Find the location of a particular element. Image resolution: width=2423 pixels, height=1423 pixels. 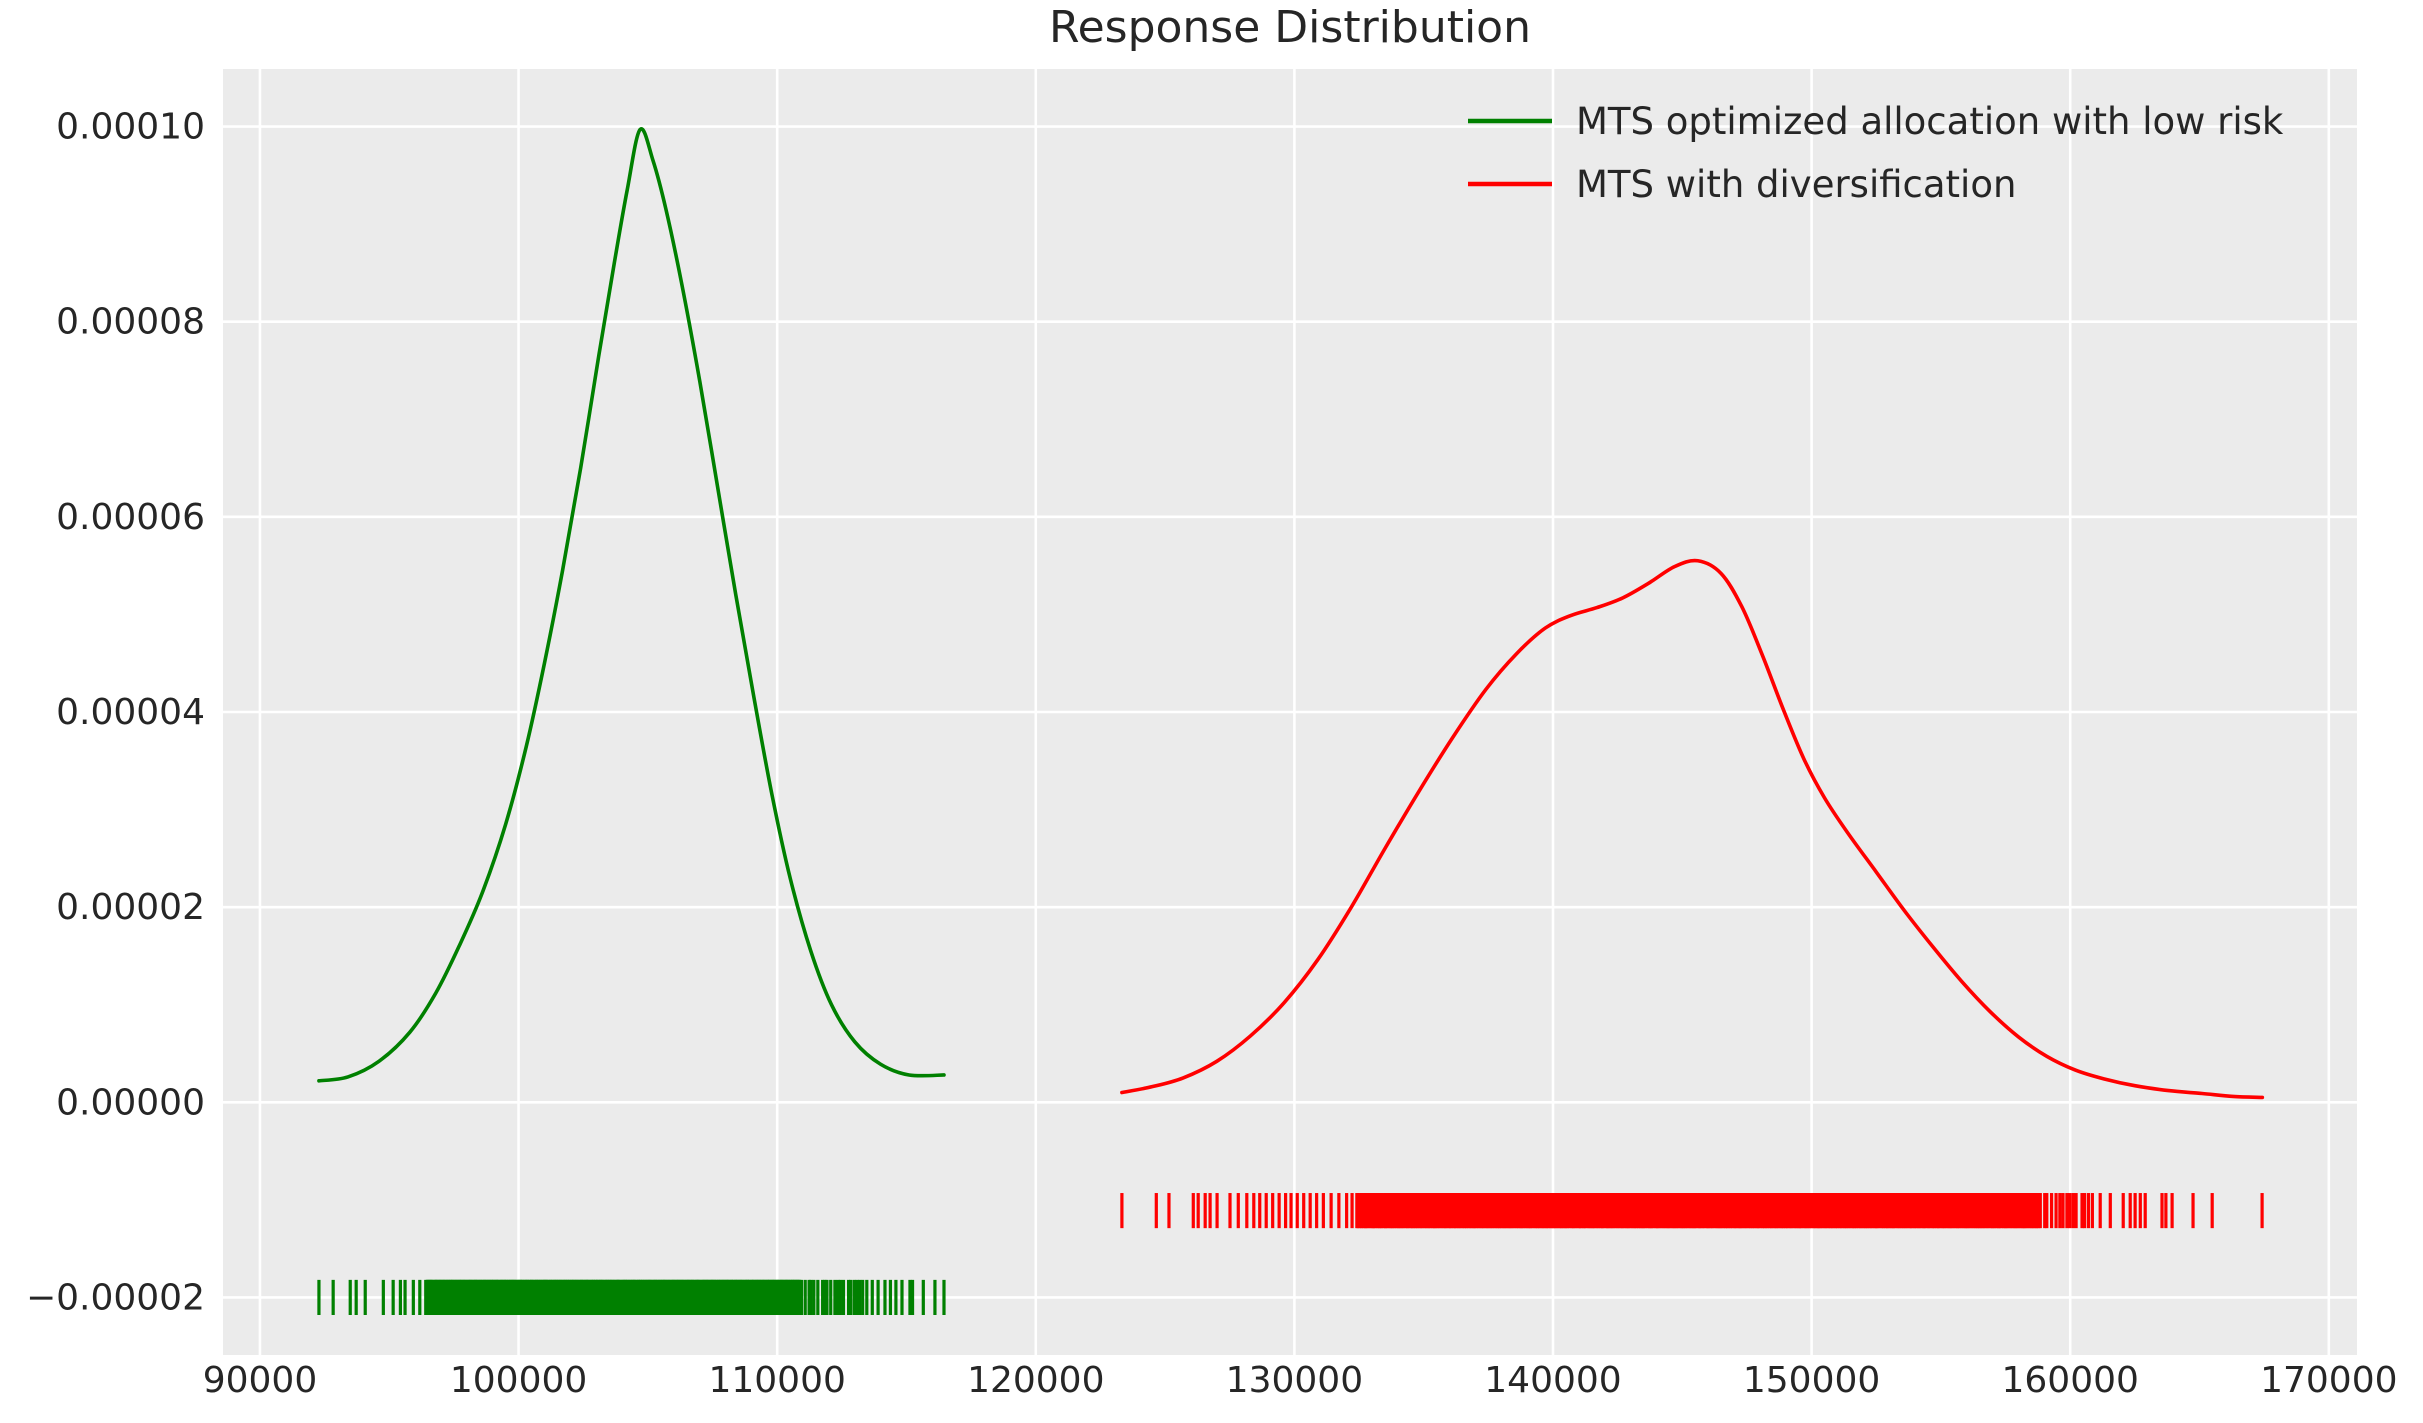

y-tick-label: 0.00002 is located at coordinates (130, 907).